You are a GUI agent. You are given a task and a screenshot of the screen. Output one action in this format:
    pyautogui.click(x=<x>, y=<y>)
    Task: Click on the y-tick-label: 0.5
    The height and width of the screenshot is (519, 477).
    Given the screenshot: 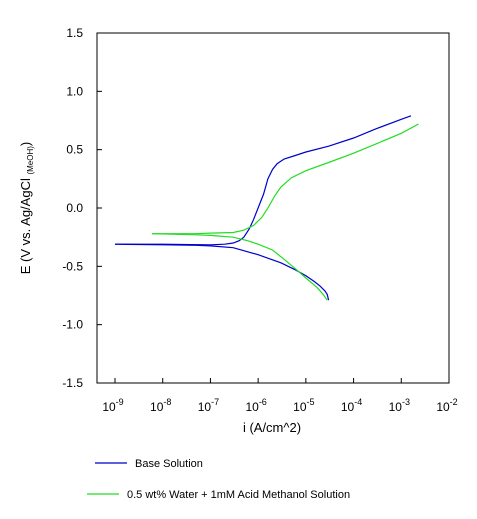 What is the action you would take?
    pyautogui.click(x=74, y=150)
    